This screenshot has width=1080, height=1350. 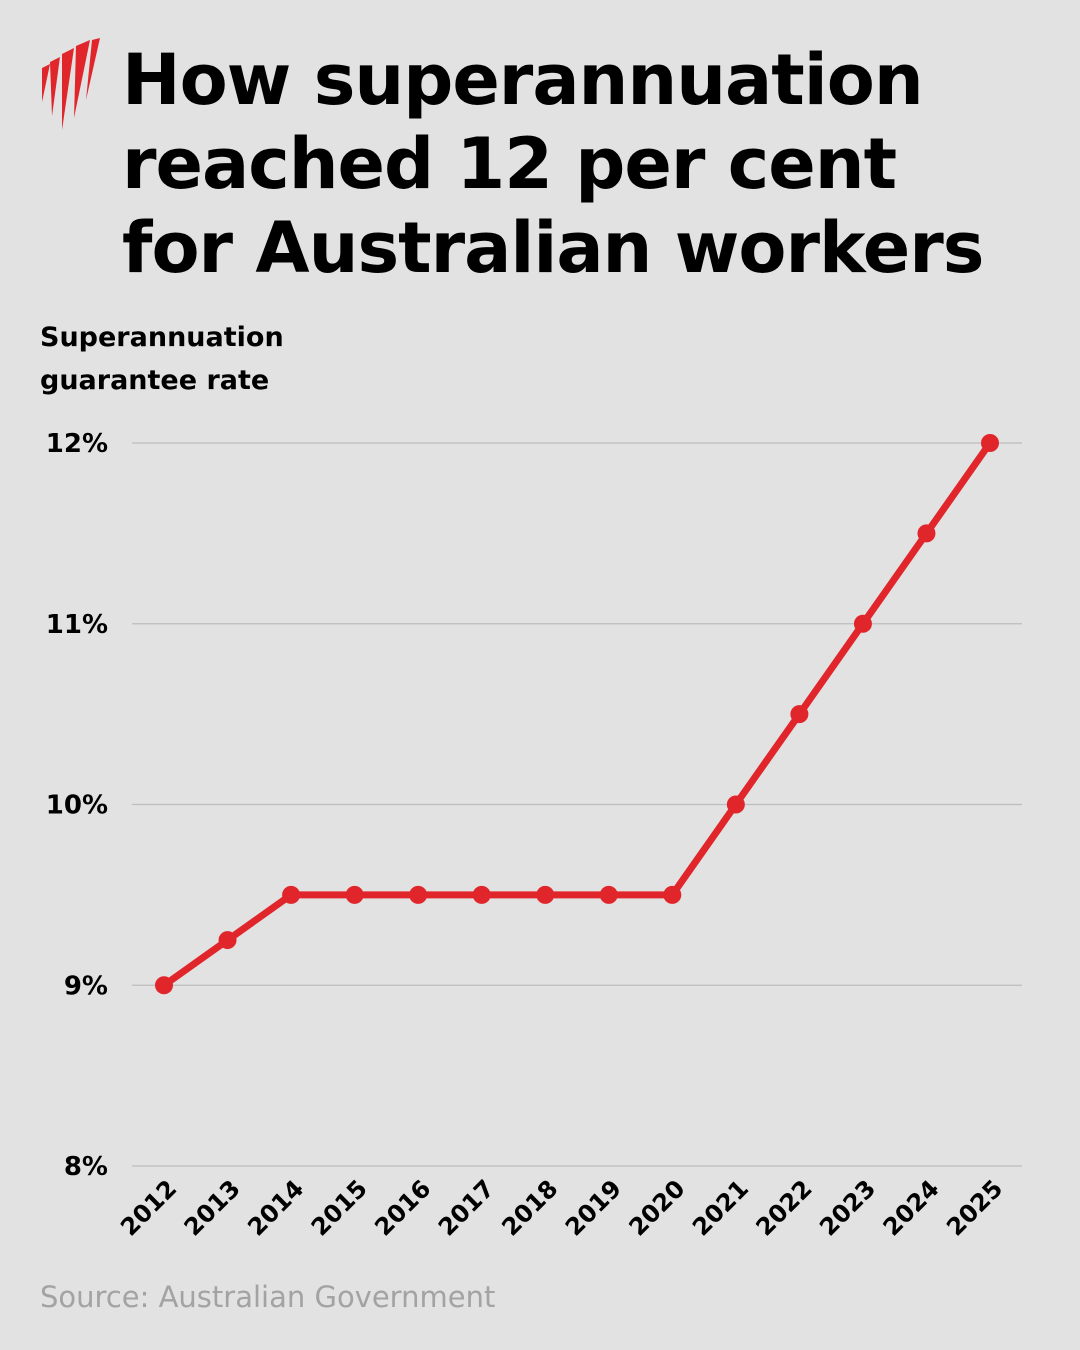 I want to click on x-tick-label: 2015, so click(x=339, y=1207).